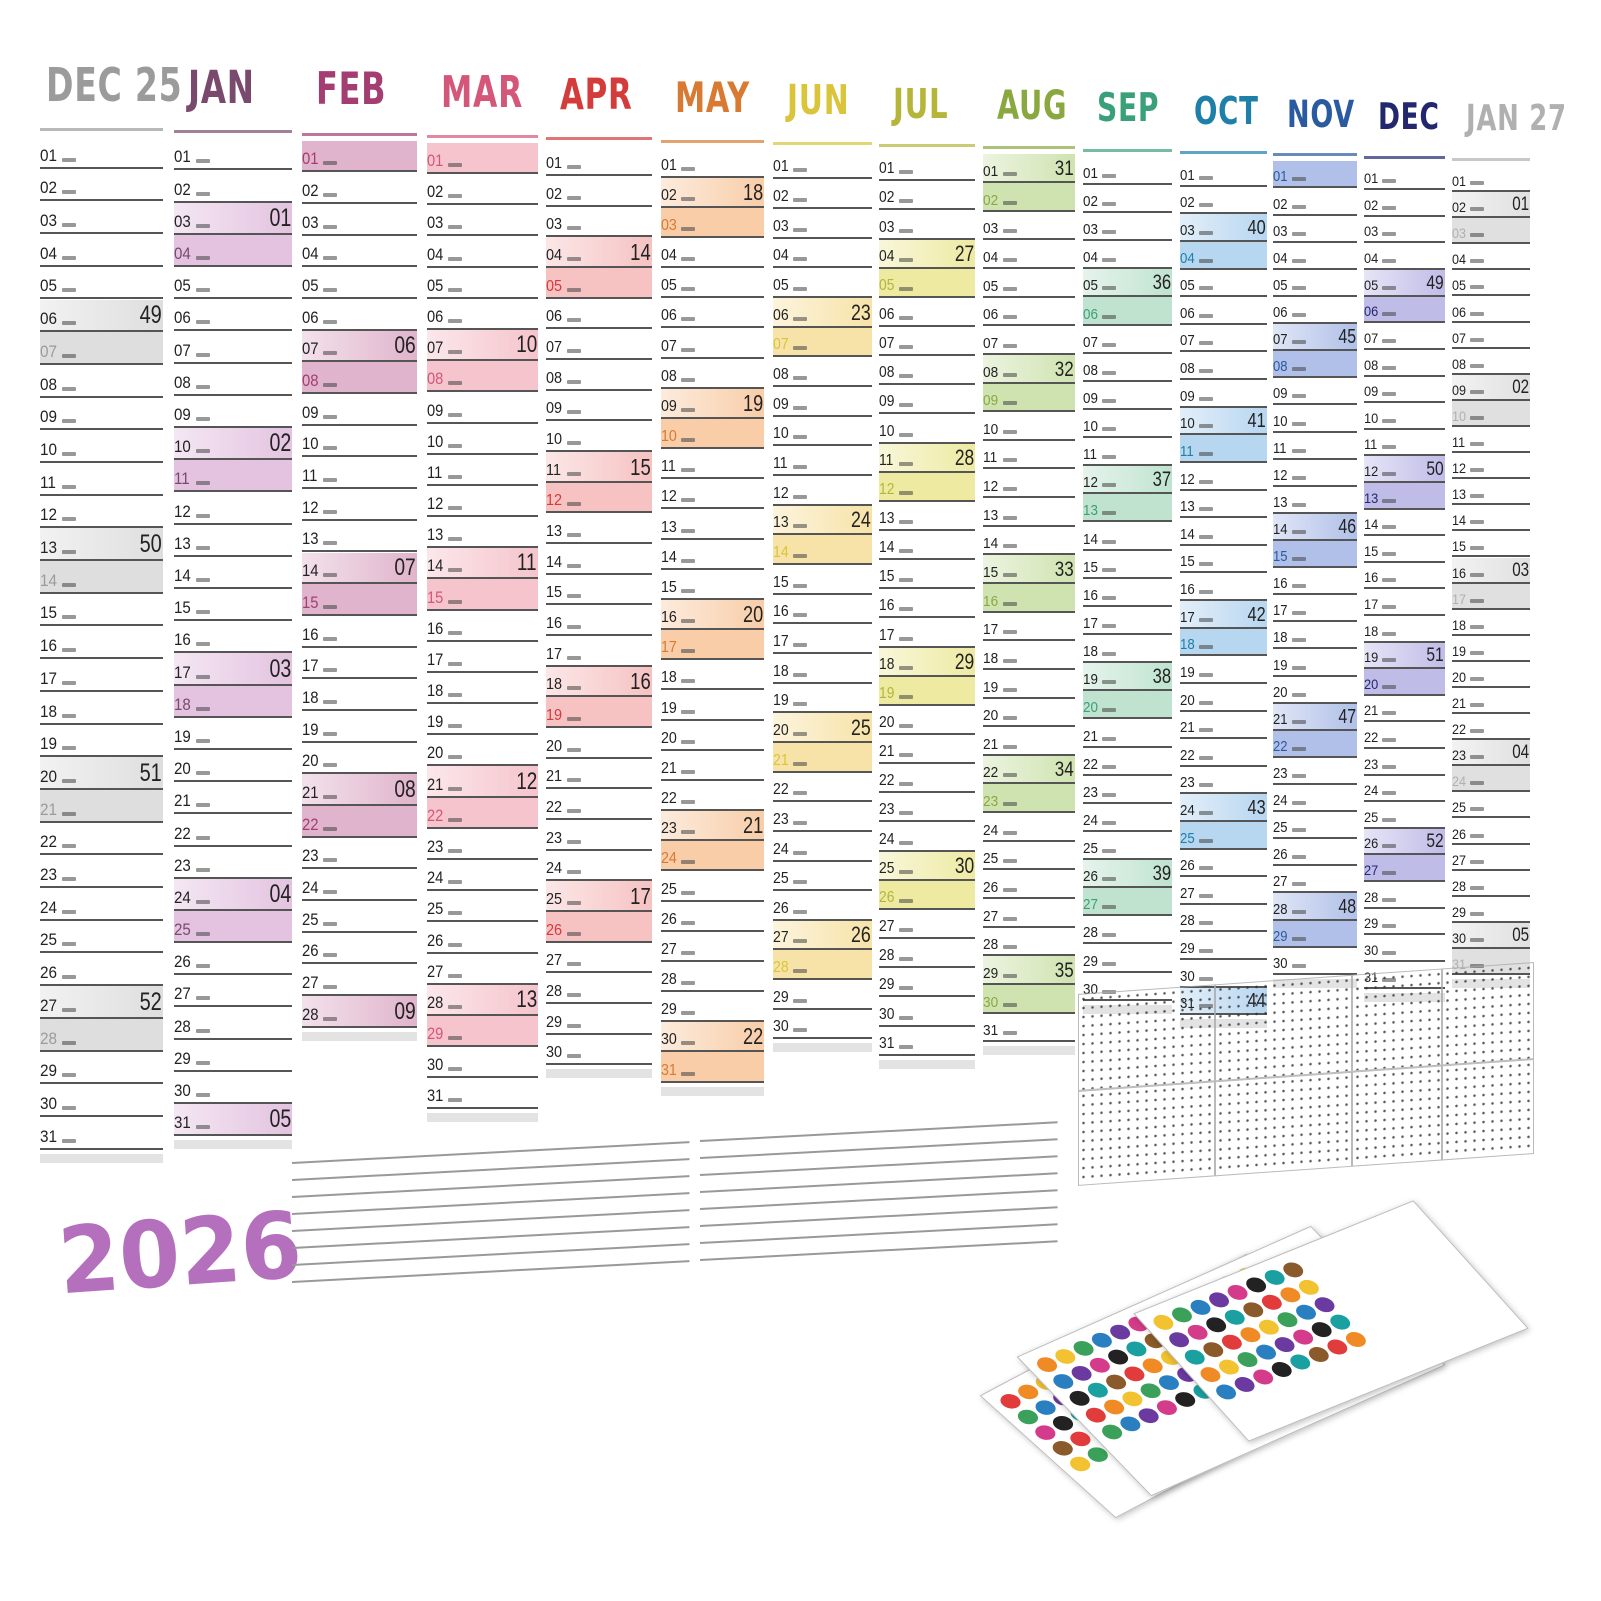 This screenshot has height=1601, width=1601. I want to click on day-row: 10 41, so click(1223, 421).